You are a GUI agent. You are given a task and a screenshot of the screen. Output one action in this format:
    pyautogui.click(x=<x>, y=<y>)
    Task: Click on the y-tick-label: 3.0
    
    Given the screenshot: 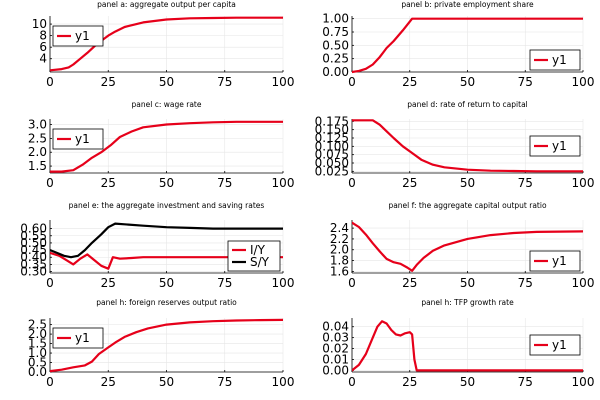 What is the action you would take?
    pyautogui.click(x=37, y=125)
    